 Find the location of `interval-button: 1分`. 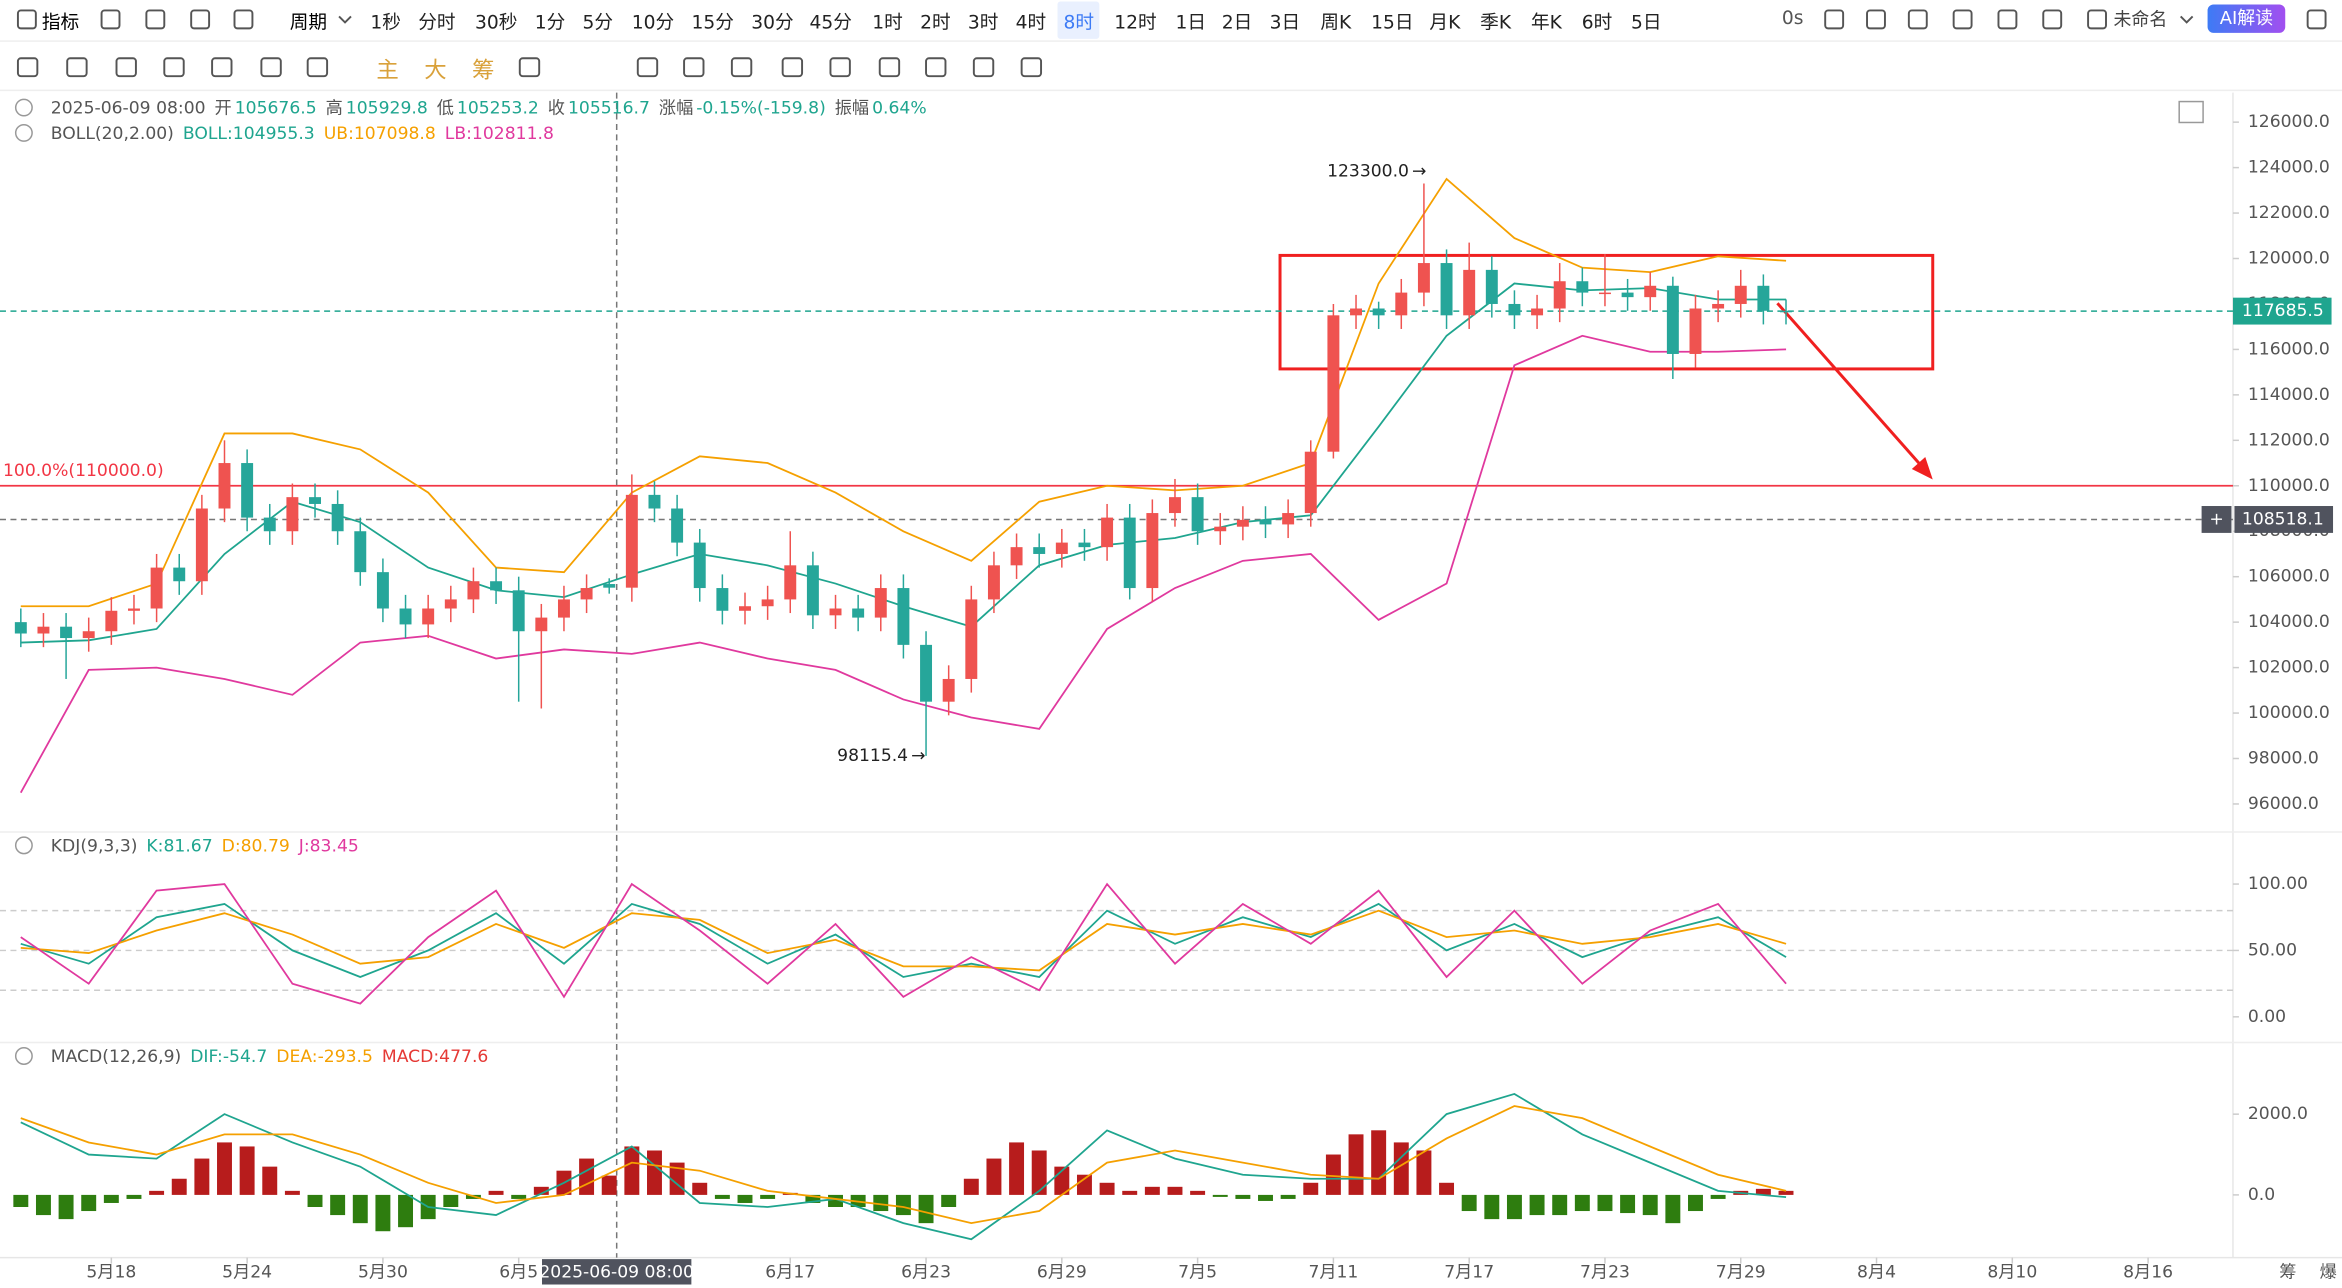

interval-button: 1分 is located at coordinates (550, 21).